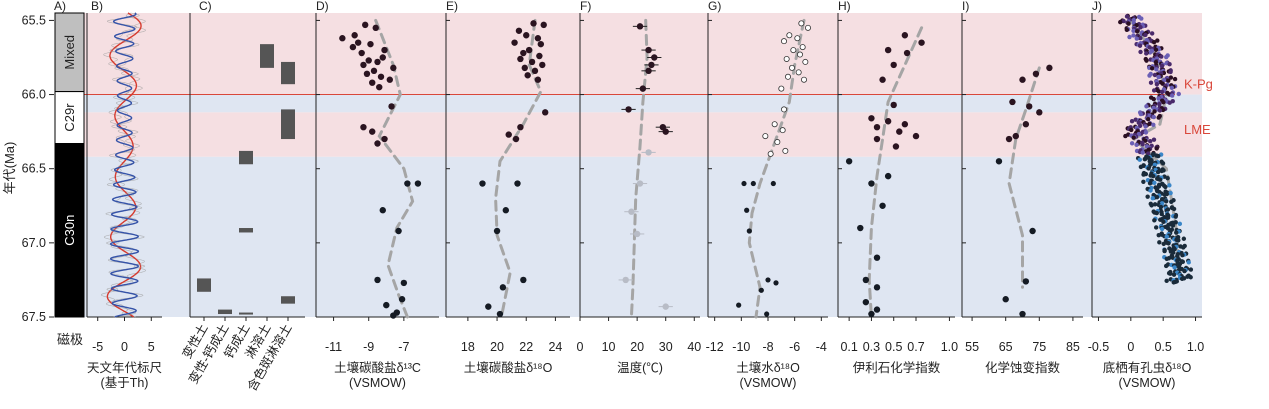  I want to click on x-tick-label: -7, so click(403, 347).